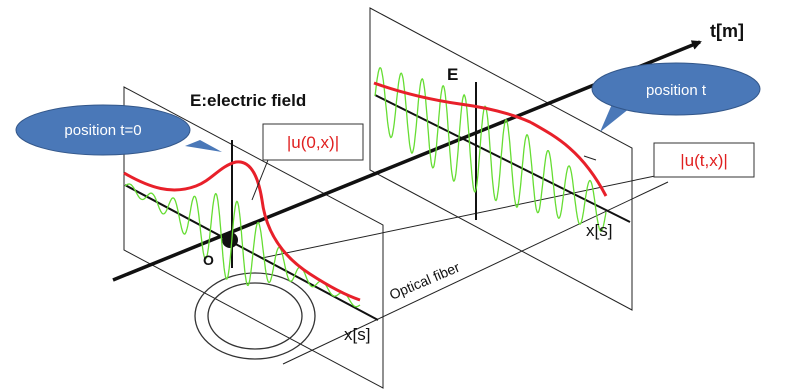 The image size is (789, 390). I want to click on envelope-right-box, so click(704, 160).